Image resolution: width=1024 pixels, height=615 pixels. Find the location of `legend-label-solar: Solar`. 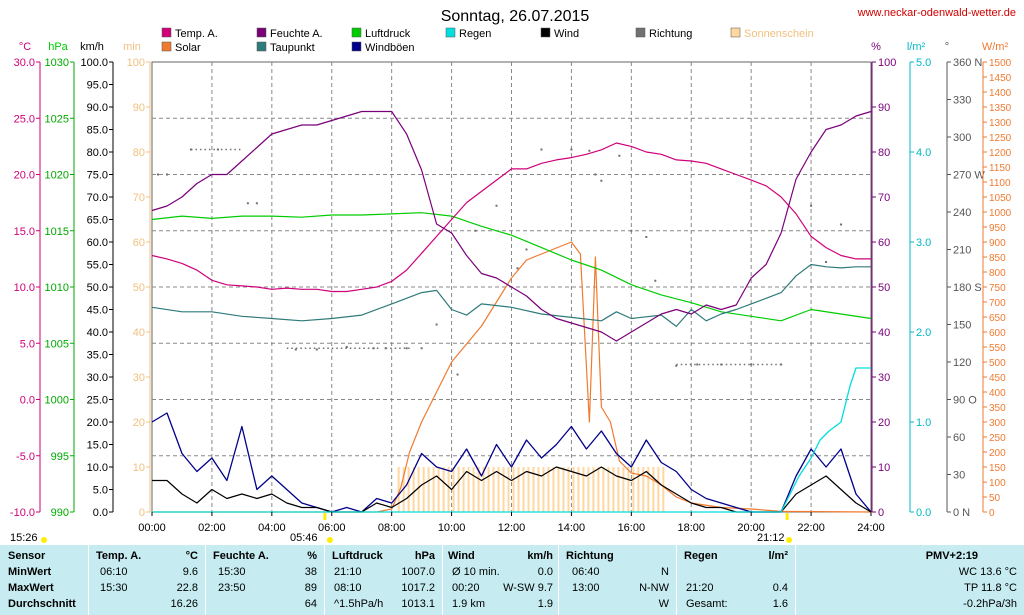

legend-label-solar: Solar is located at coordinates (188, 48).